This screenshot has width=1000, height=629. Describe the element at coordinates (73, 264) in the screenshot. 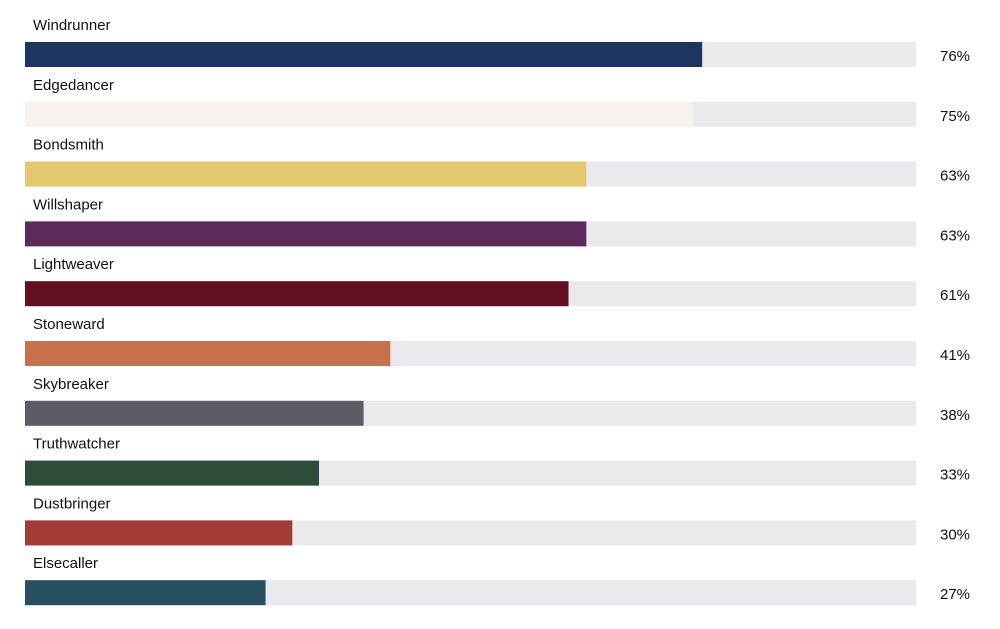

I see `category-label: Lightweaver` at that location.